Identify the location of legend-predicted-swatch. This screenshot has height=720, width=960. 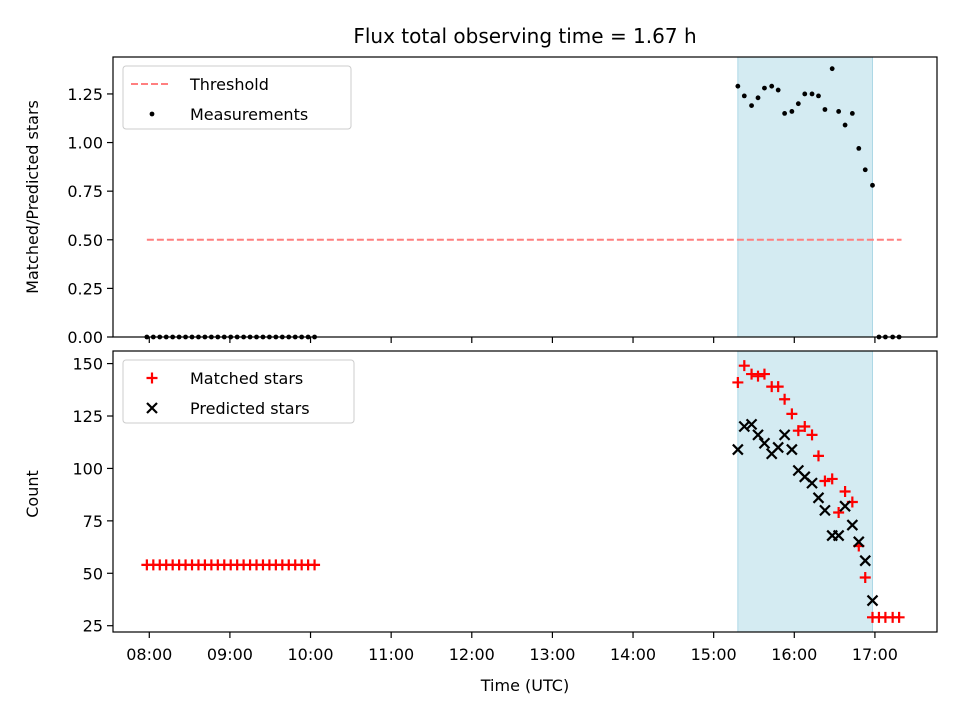
(152, 408).